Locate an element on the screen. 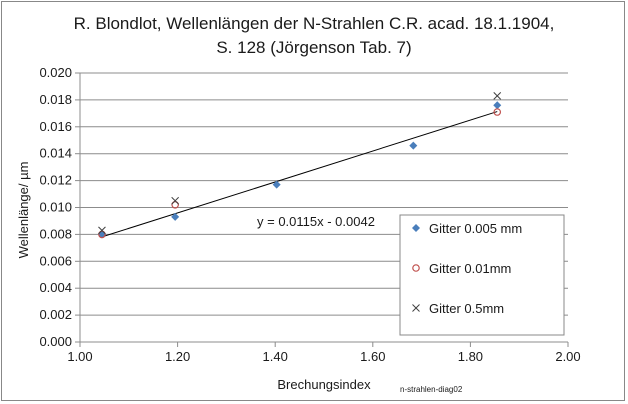  y-tick-label: 0.000 is located at coordinates (55, 341).